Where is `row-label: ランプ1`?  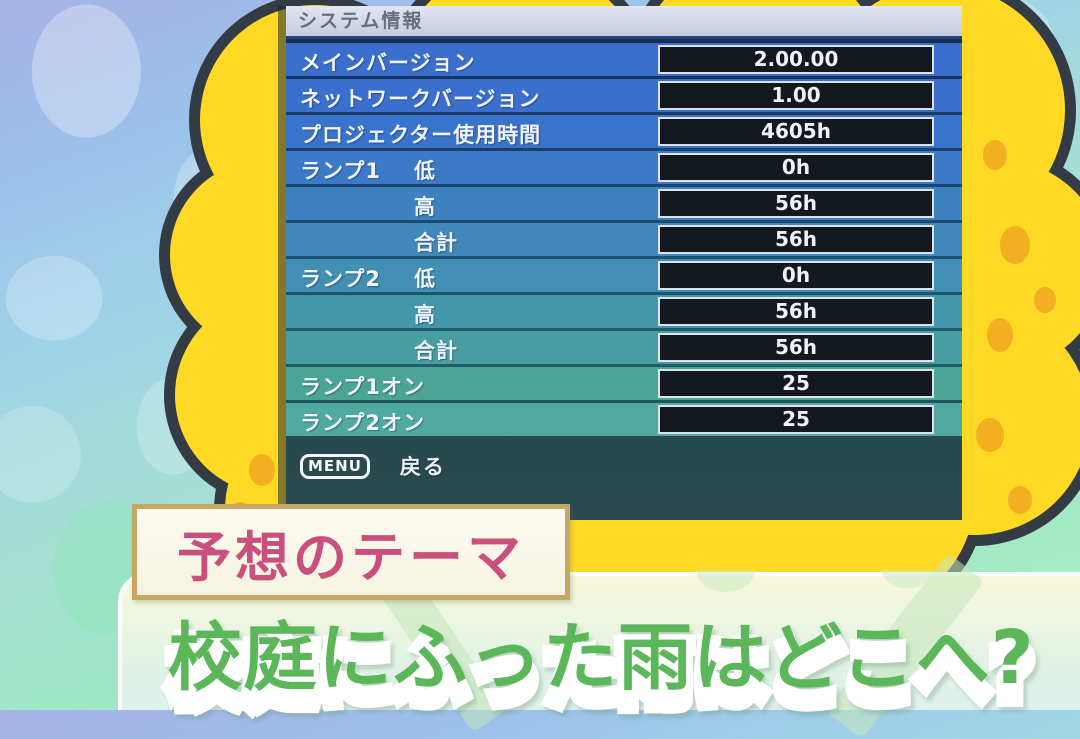 row-label: ランプ1 is located at coordinates (340, 171).